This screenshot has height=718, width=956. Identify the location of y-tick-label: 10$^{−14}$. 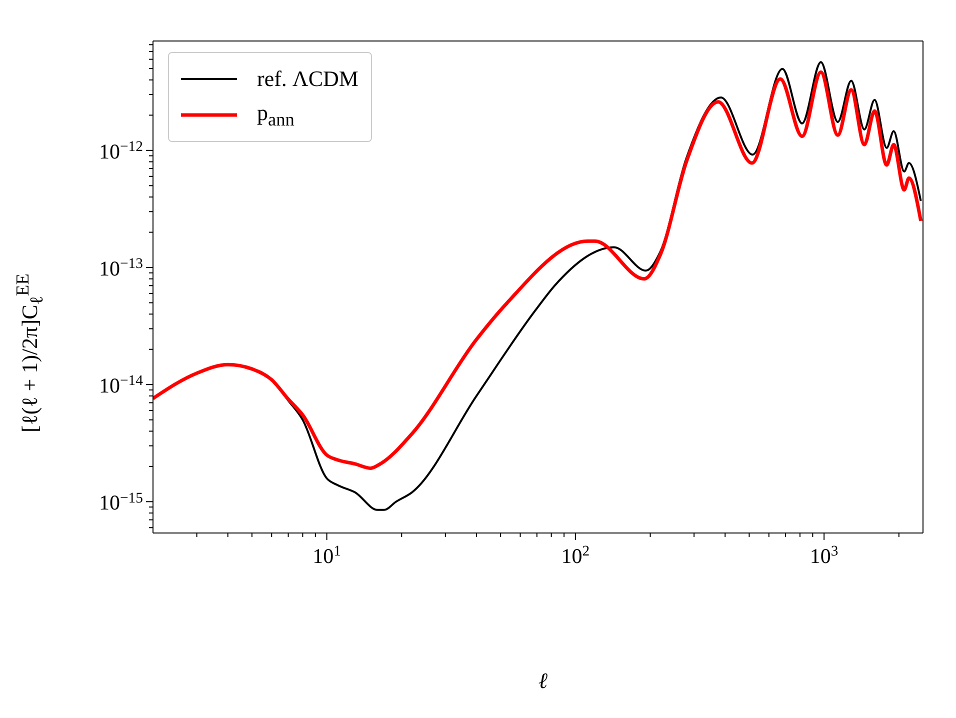
(121, 385).